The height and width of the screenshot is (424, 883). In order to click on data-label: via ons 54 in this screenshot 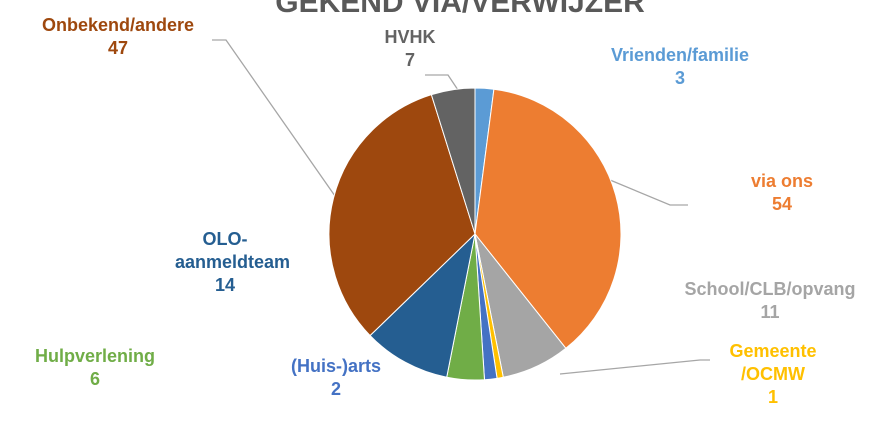, I will do `click(782, 193)`.